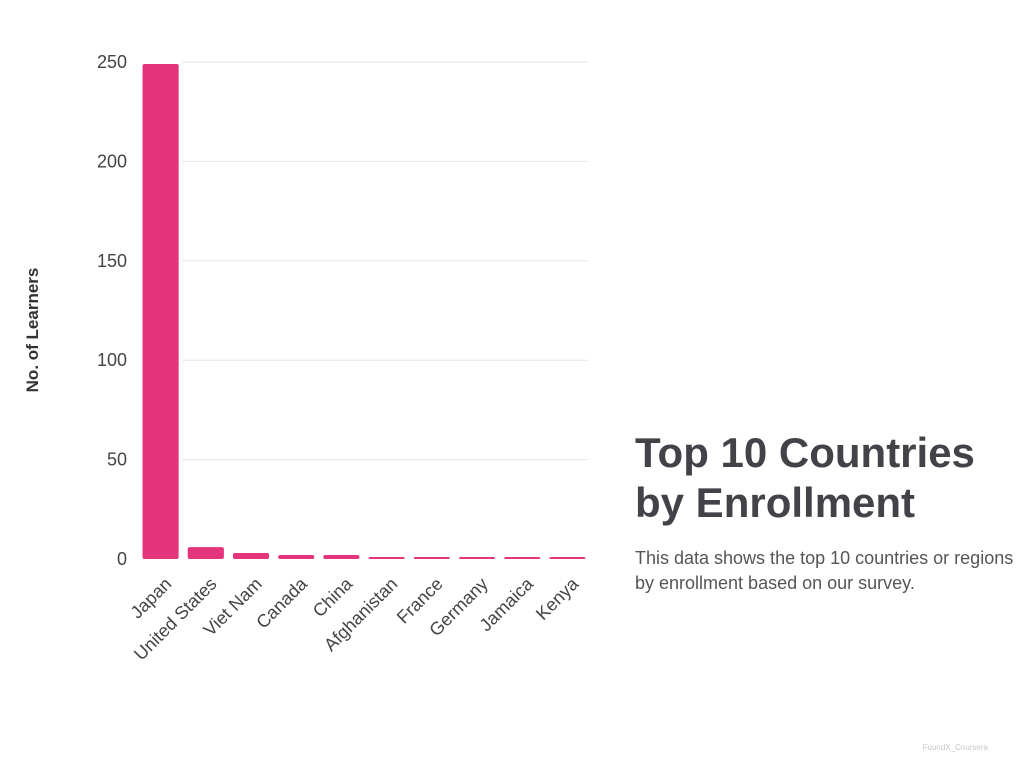 The width and height of the screenshot is (1024, 768). What do you see at coordinates (112, 161) in the screenshot?
I see `y-tick-label: 200` at bounding box center [112, 161].